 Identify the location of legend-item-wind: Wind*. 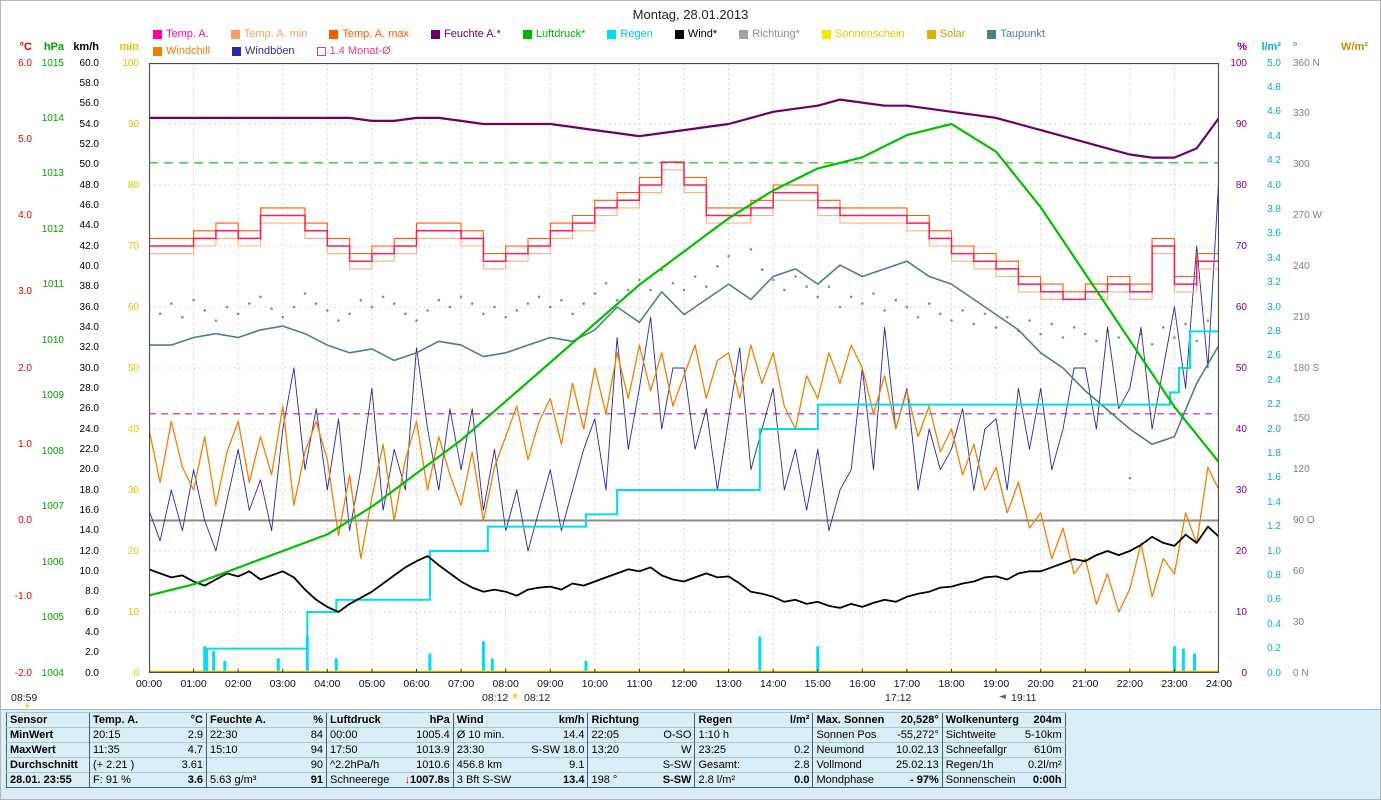
(695, 34).